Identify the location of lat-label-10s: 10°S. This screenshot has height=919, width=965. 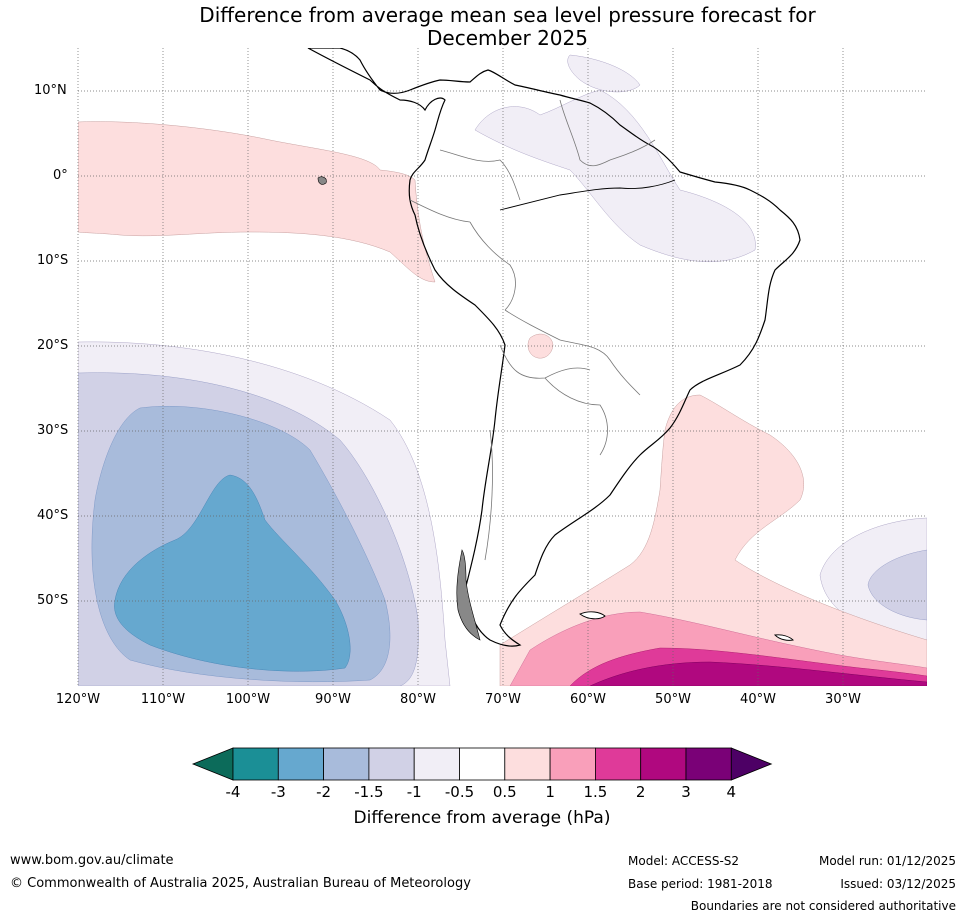
(53, 260).